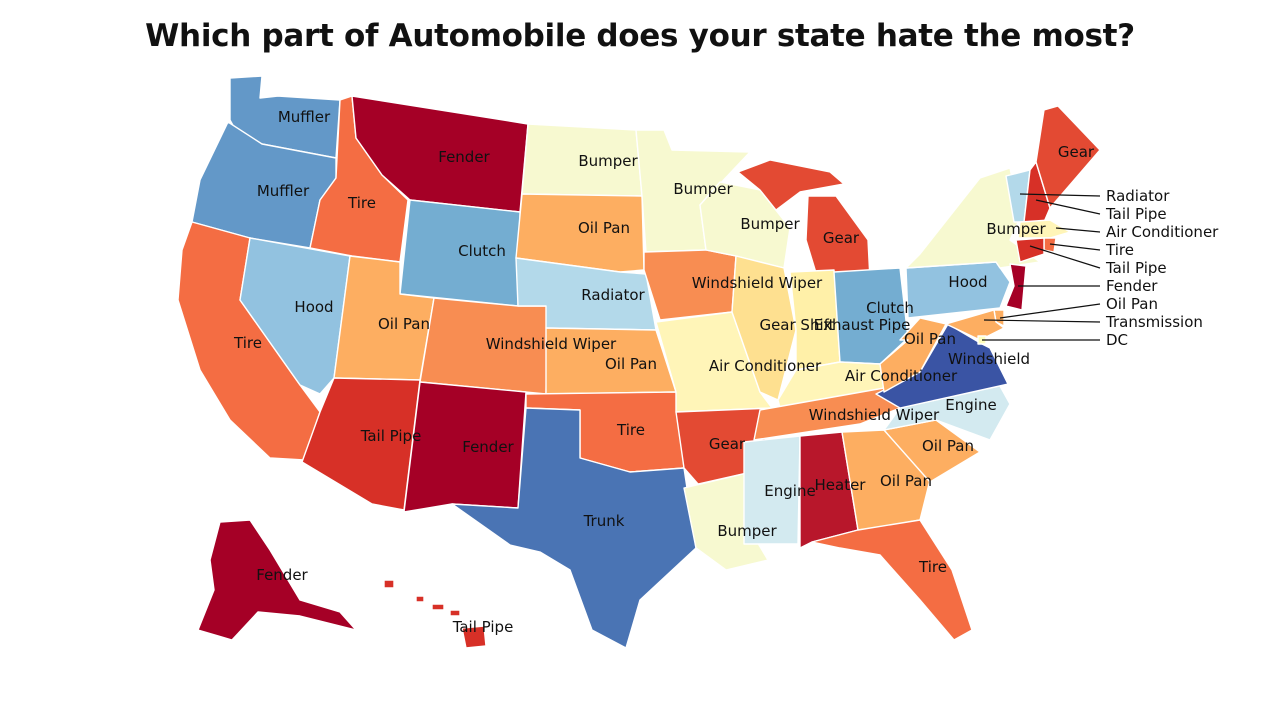  Describe the element at coordinates (1154, 322) in the screenshot. I see `callout-label-md: Transmission` at that location.